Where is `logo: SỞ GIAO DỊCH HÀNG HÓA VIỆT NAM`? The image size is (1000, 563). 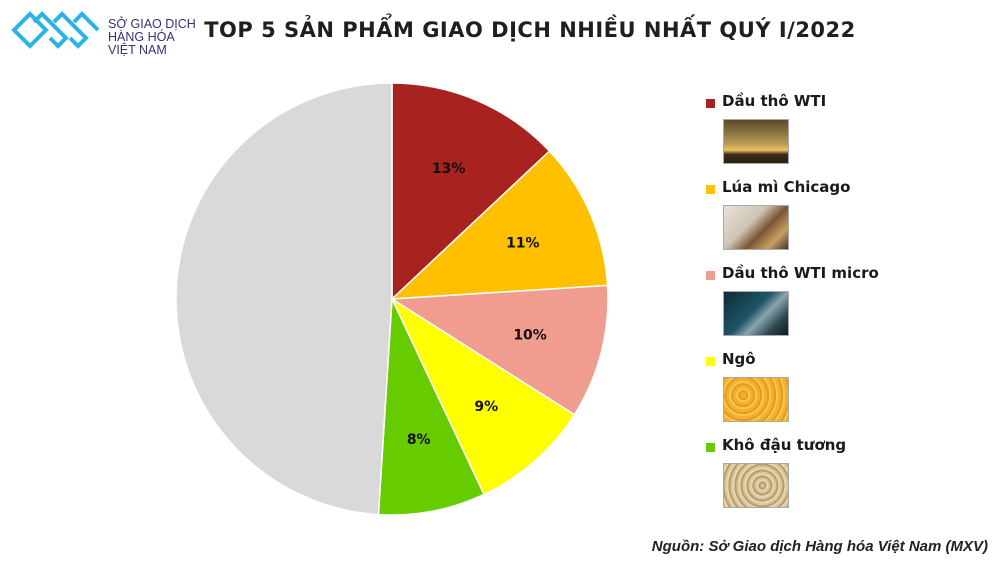 logo: SỞ GIAO DỊCH HÀNG HÓA VIỆT NAM is located at coordinates (110, 32).